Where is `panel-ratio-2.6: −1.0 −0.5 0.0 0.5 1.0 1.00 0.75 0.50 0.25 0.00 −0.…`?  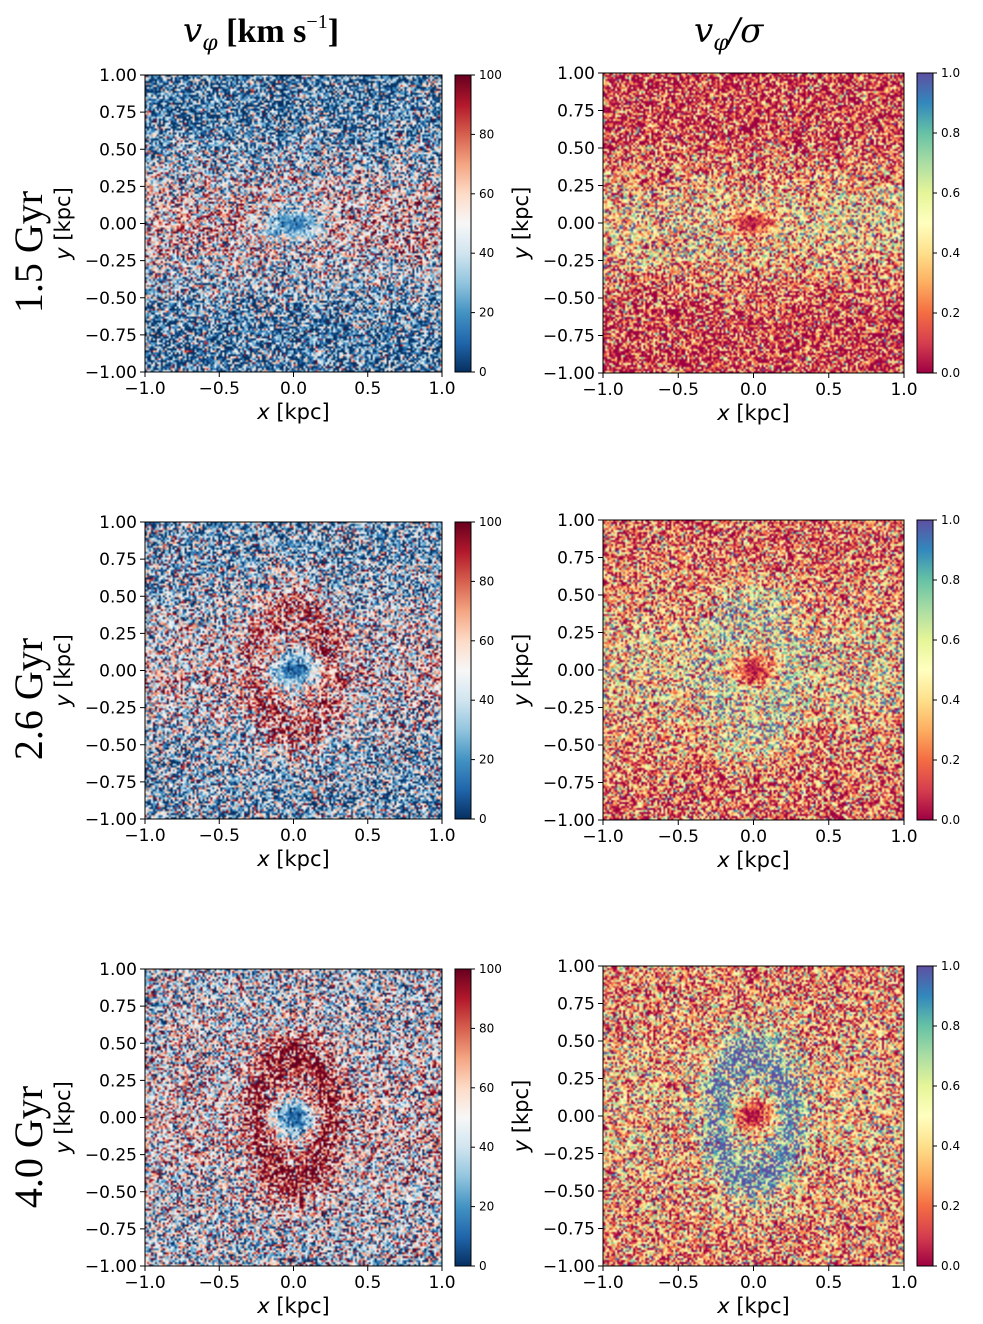 panel-ratio-2.6: −1.0 −0.5 0.0 0.5 1.0 1.00 0.75 0.50 0.25 0.00 −0.… is located at coordinates (734, 691).